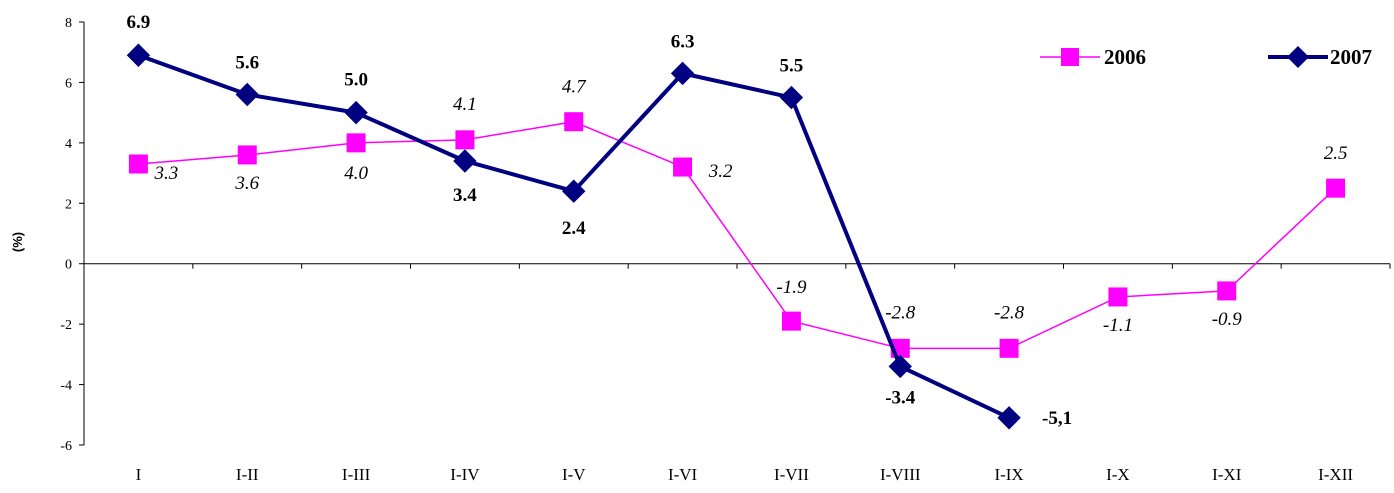 The image size is (1394, 493). Describe the element at coordinates (574, 228) in the screenshot. I see `data-label-2007: 2.4` at that location.